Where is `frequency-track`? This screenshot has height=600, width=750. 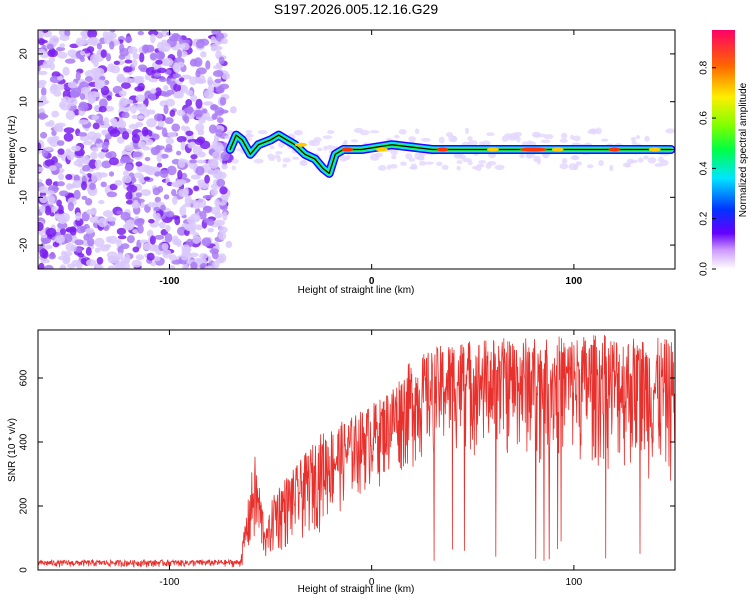 frequency-track is located at coordinates (450, 154).